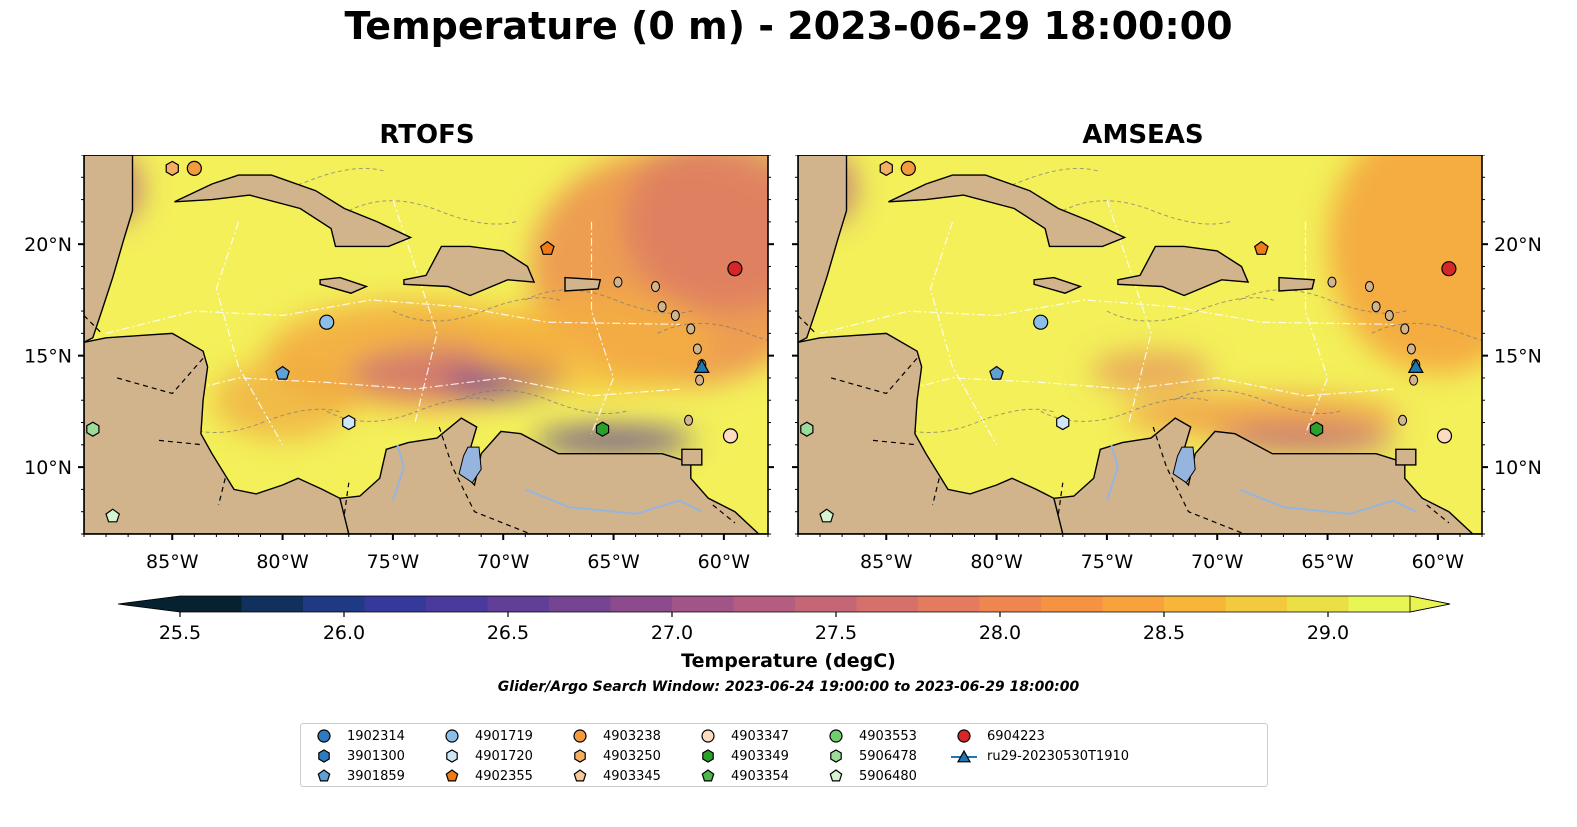 Image resolution: width=1577 pixels, height=827 pixels. I want to click on lon-tick-label: 70°W, so click(503, 562).